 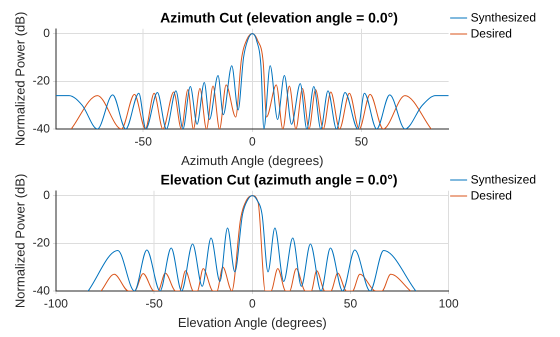 What do you see at coordinates (56, 303) in the screenshot?
I see `x-tick-label: -100` at bounding box center [56, 303].